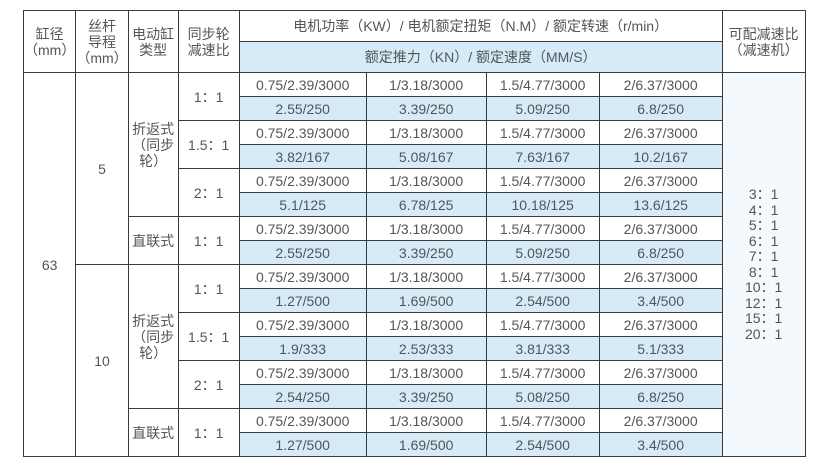  I want to click on reducer-ratio: 7：1, so click(763, 256).